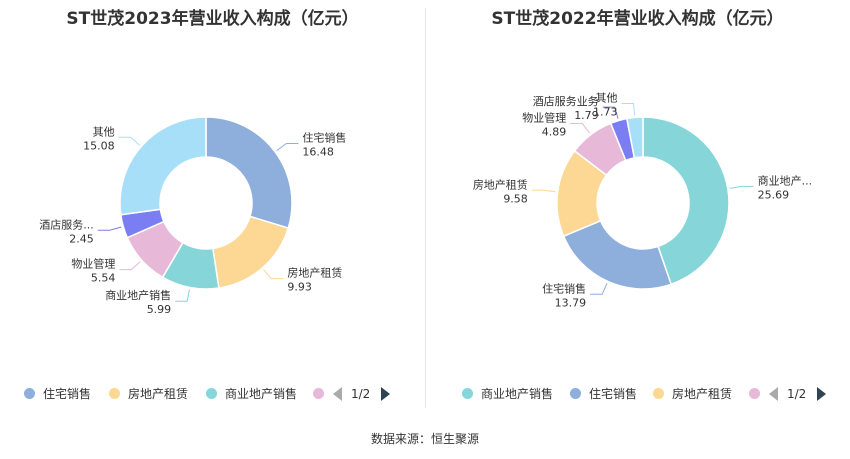 This screenshot has width=850, height=459. I want to click on legend-item-2: 房地产租赁, so click(148, 394).